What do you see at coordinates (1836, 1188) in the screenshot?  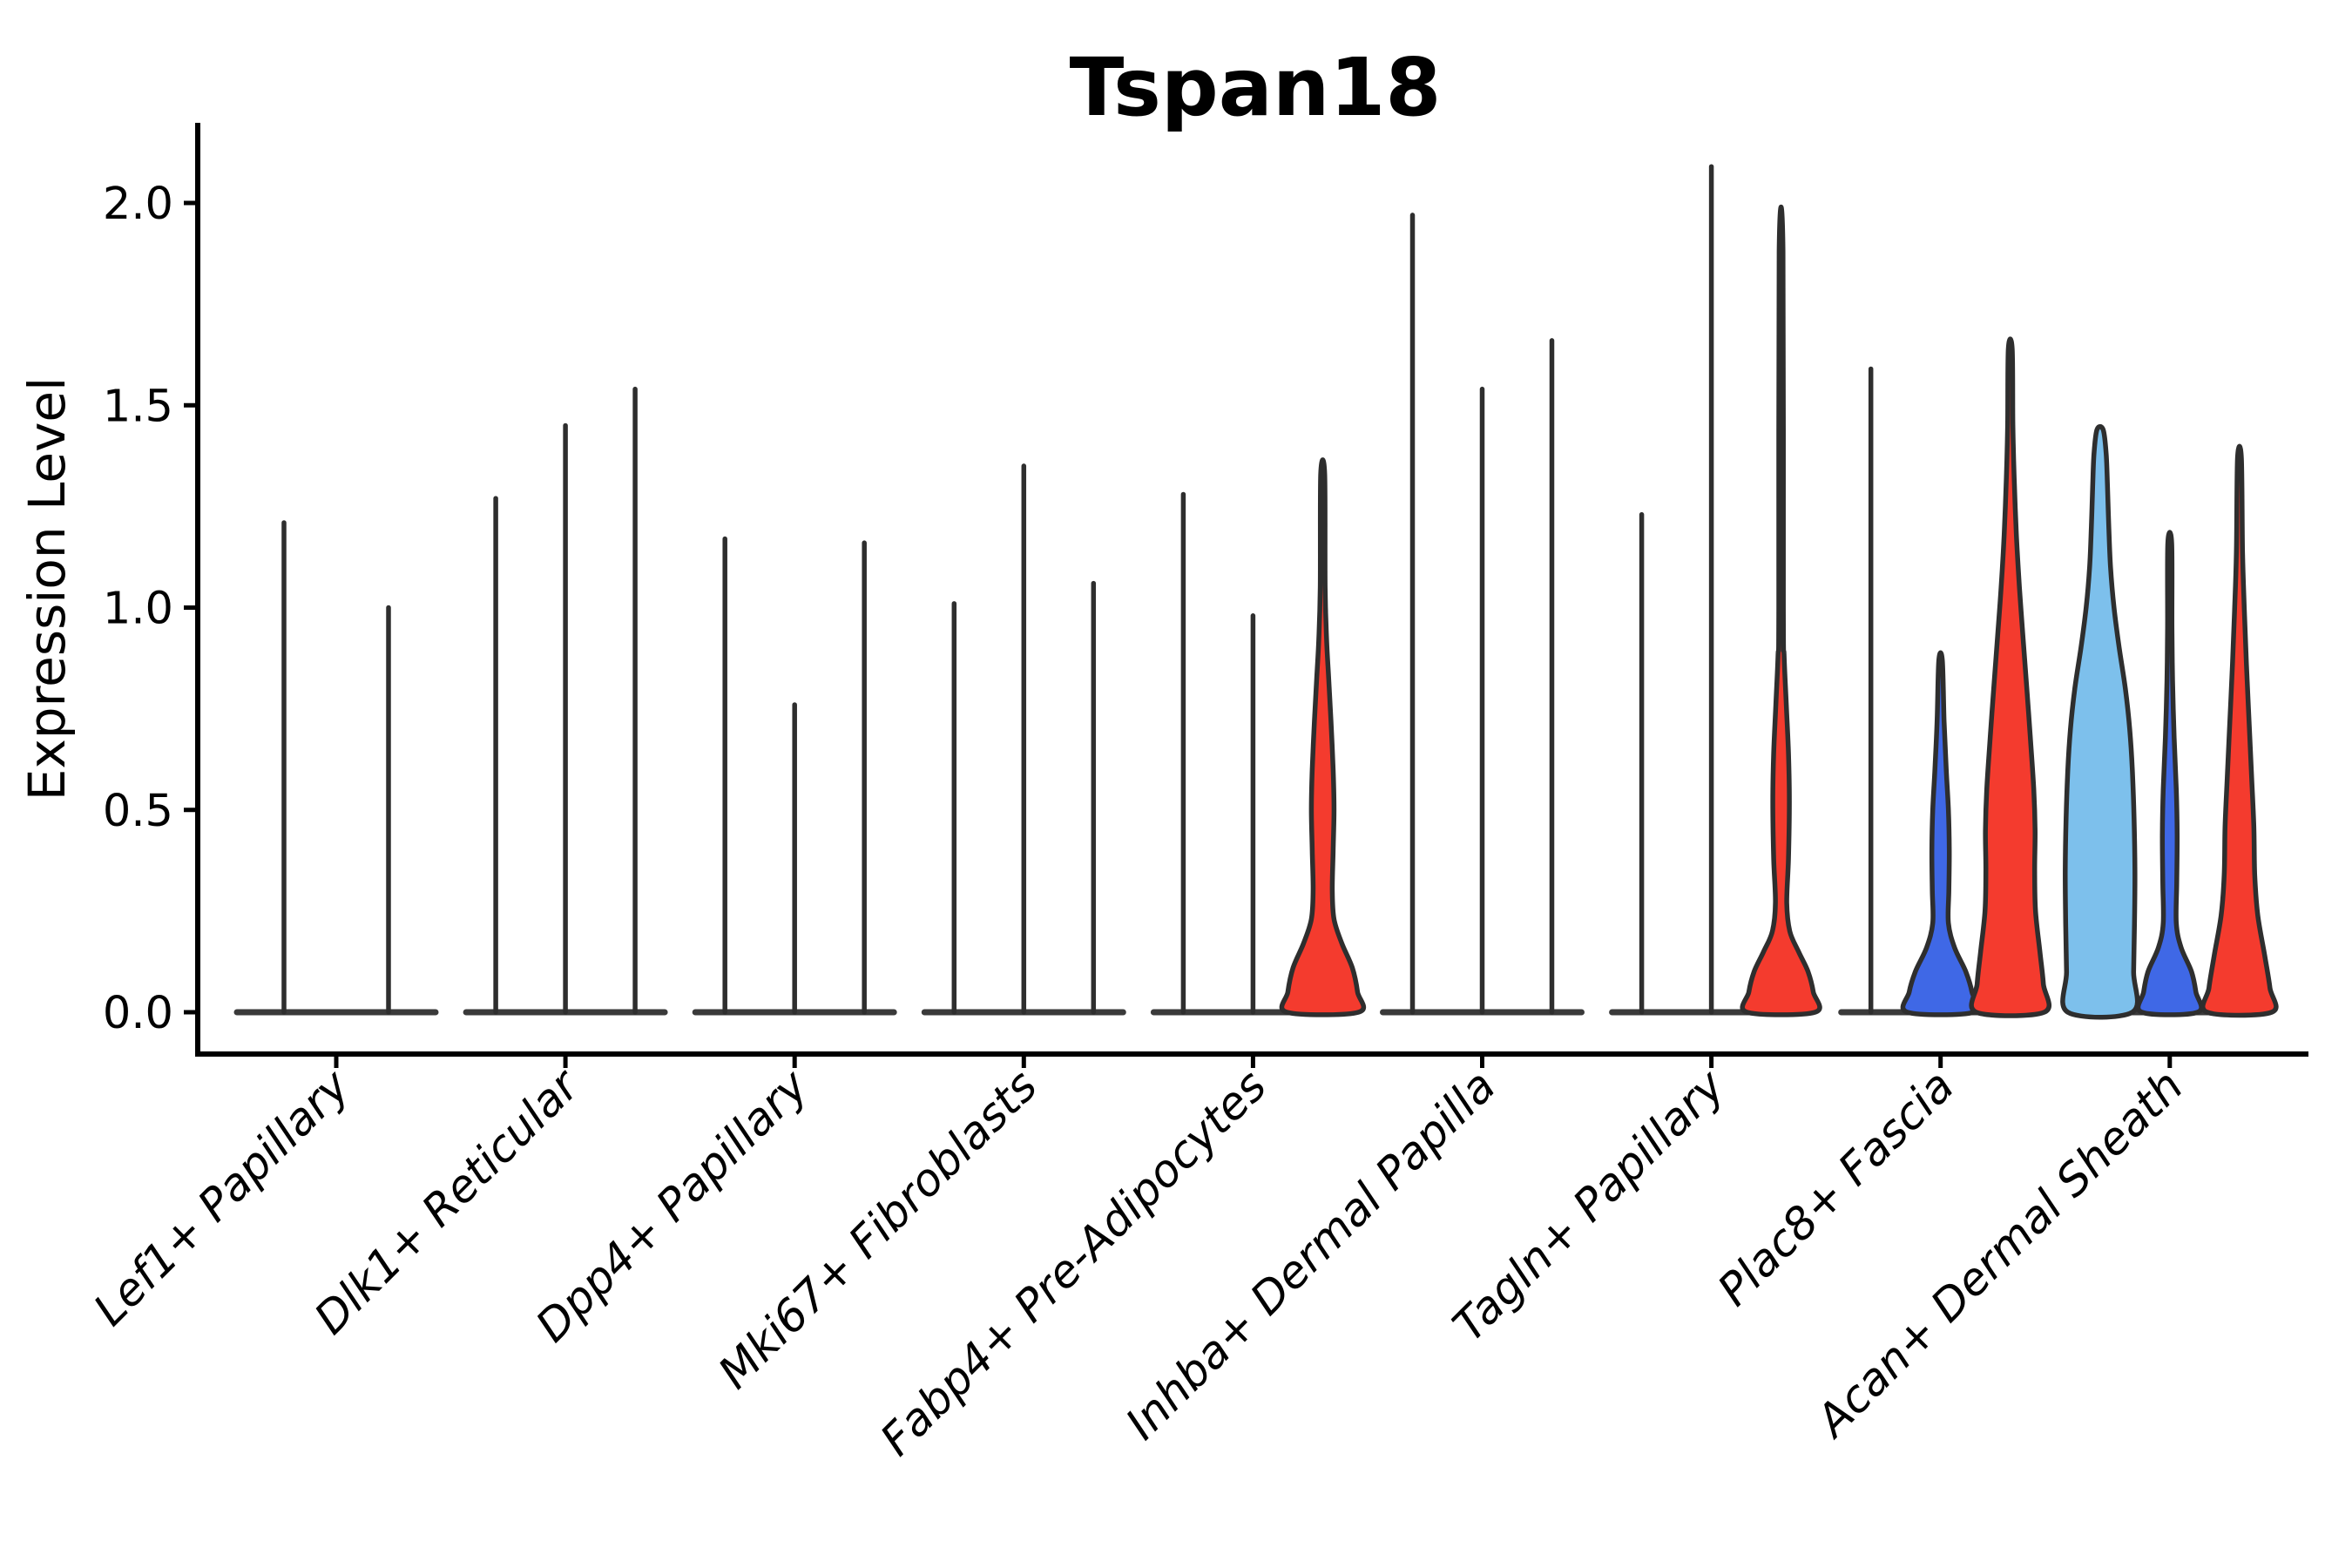 I see `x-tick-label: Plac8+ Fascia` at bounding box center [1836, 1188].